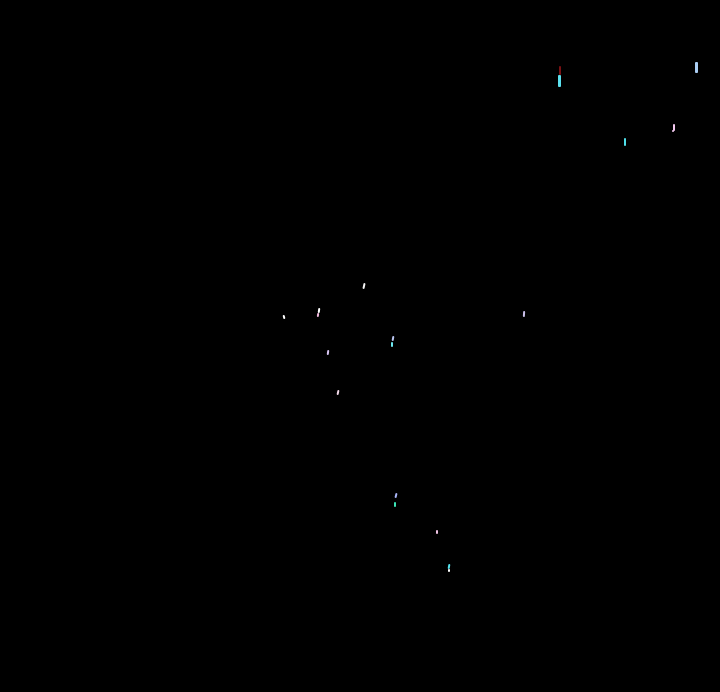  I want to click on spark-white-dot, so click(449, 570).